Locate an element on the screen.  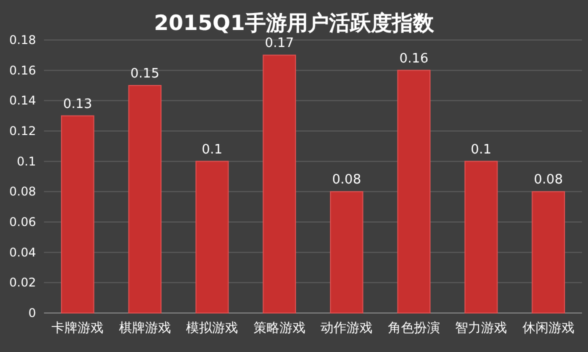
y-tick-label: 0.02 is located at coordinates (22, 283).